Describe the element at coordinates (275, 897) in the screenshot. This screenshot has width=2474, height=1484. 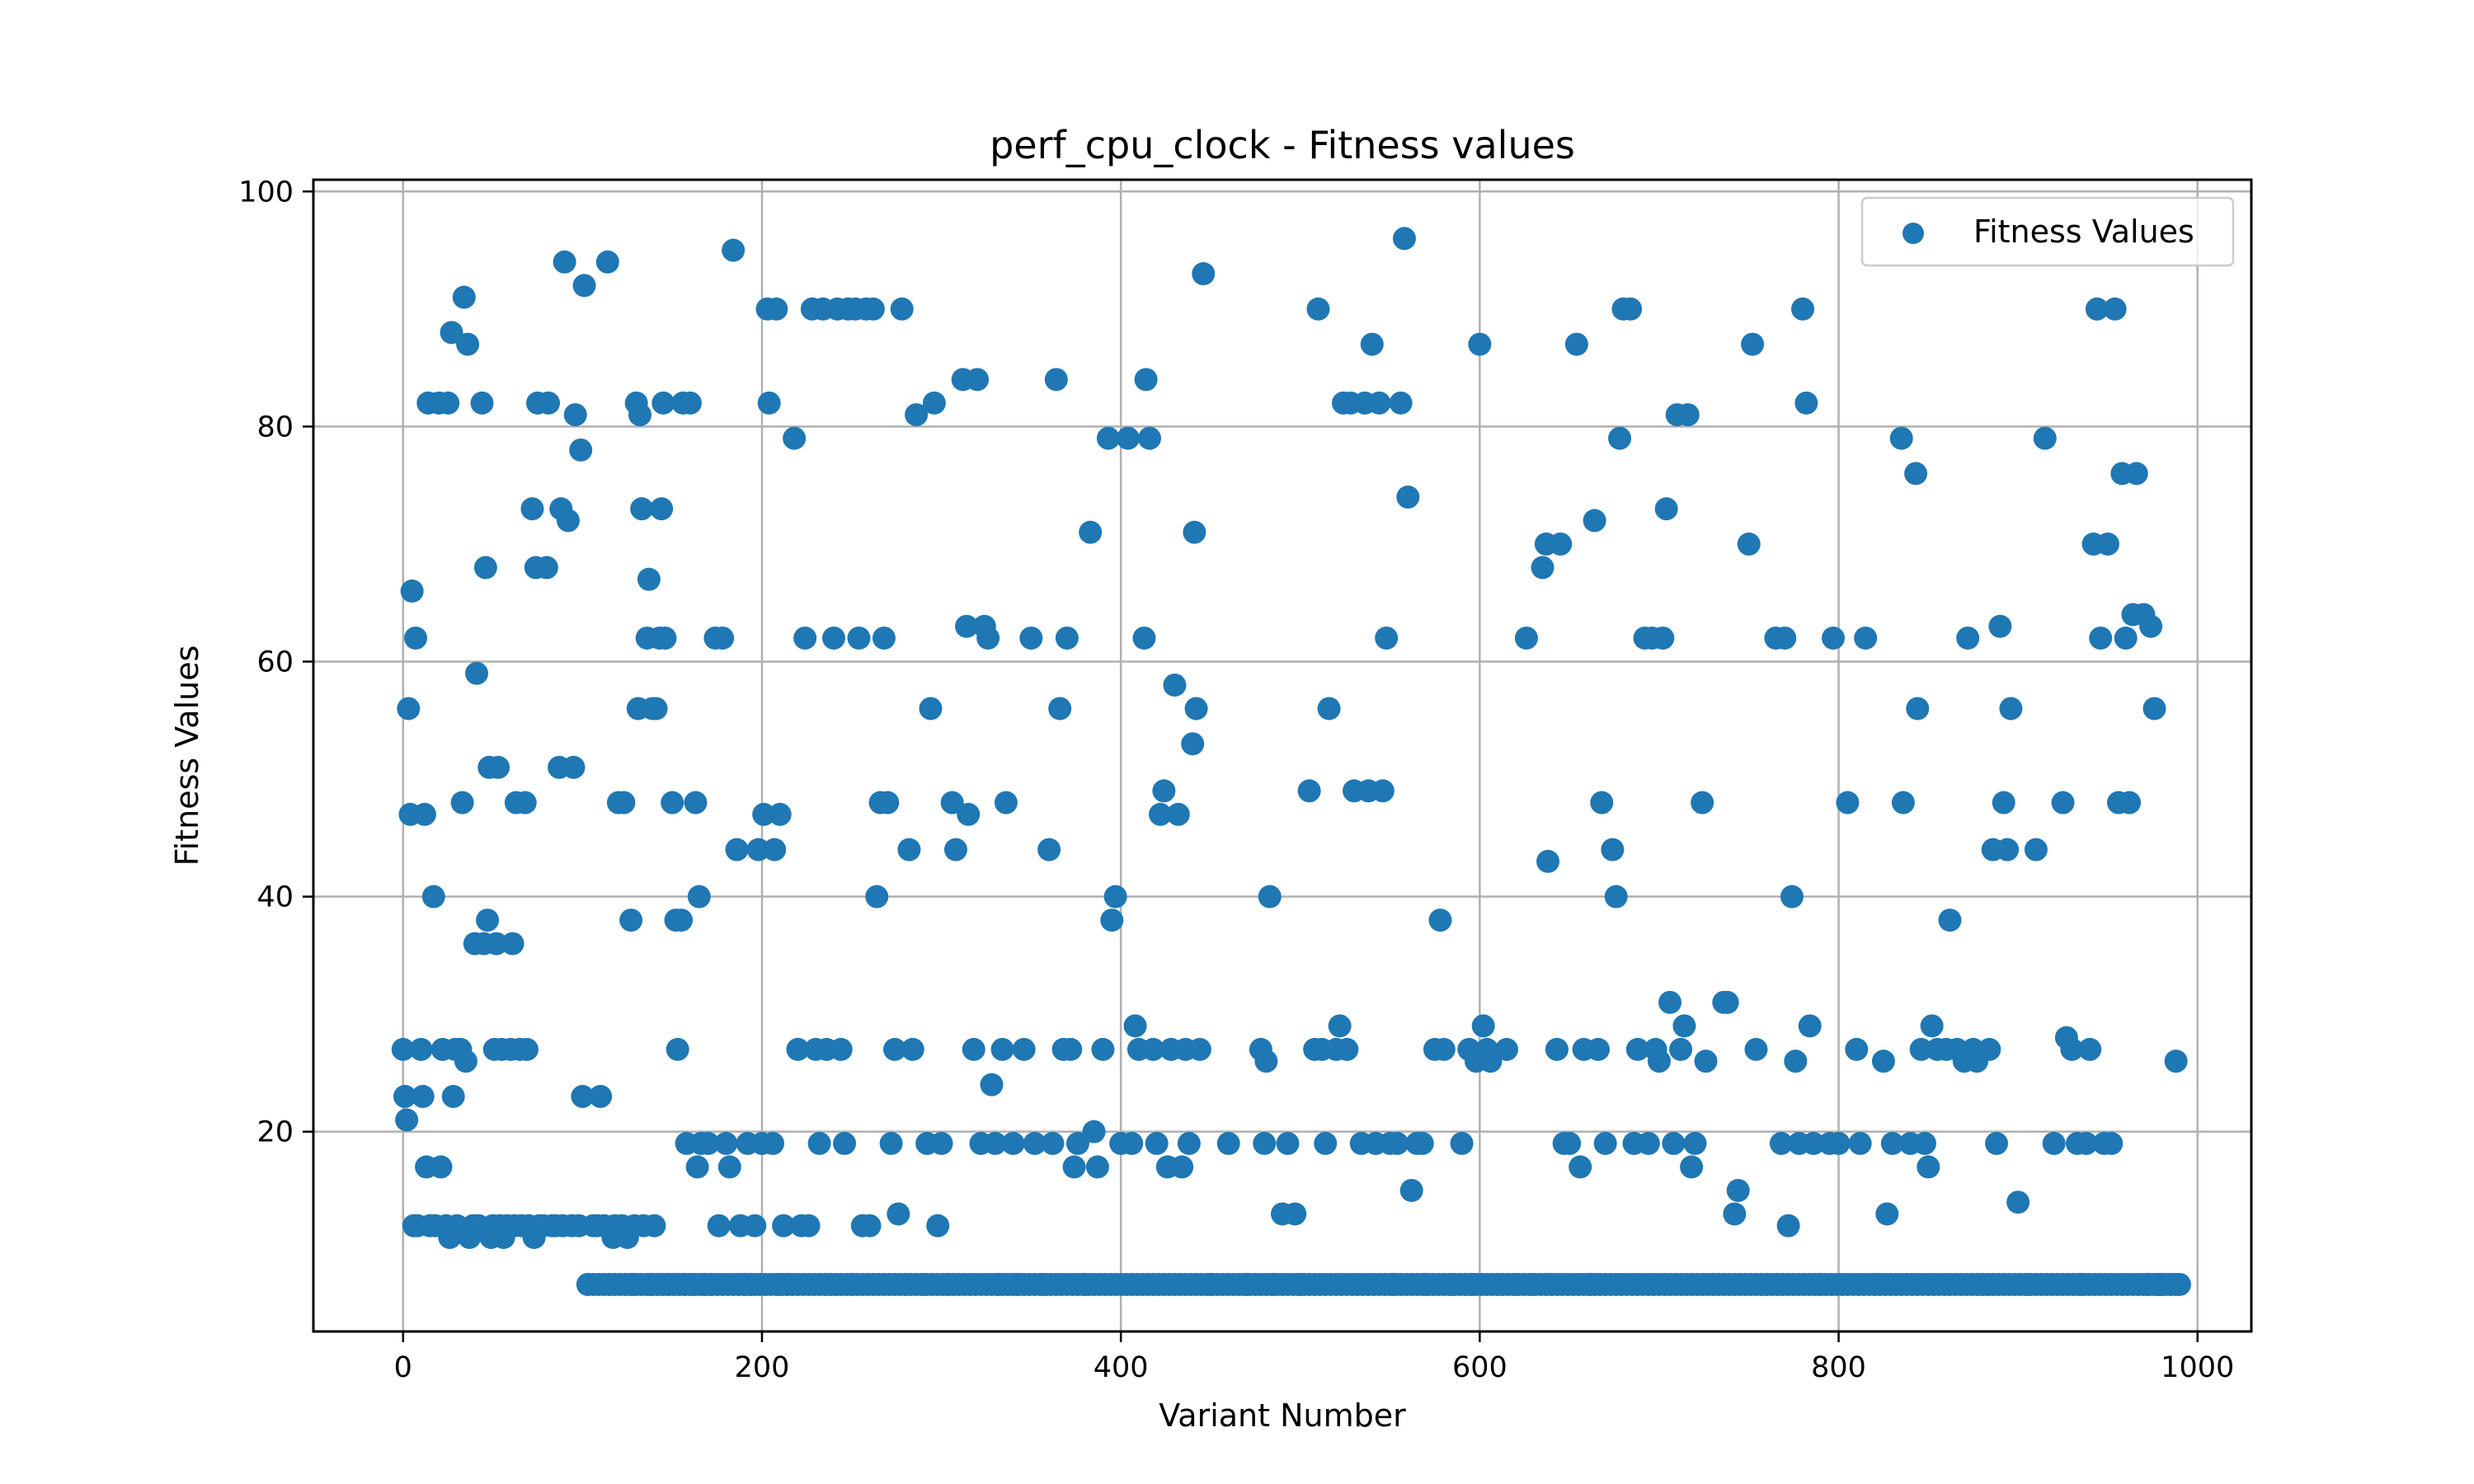
I see `y-tick-label: 40` at that location.